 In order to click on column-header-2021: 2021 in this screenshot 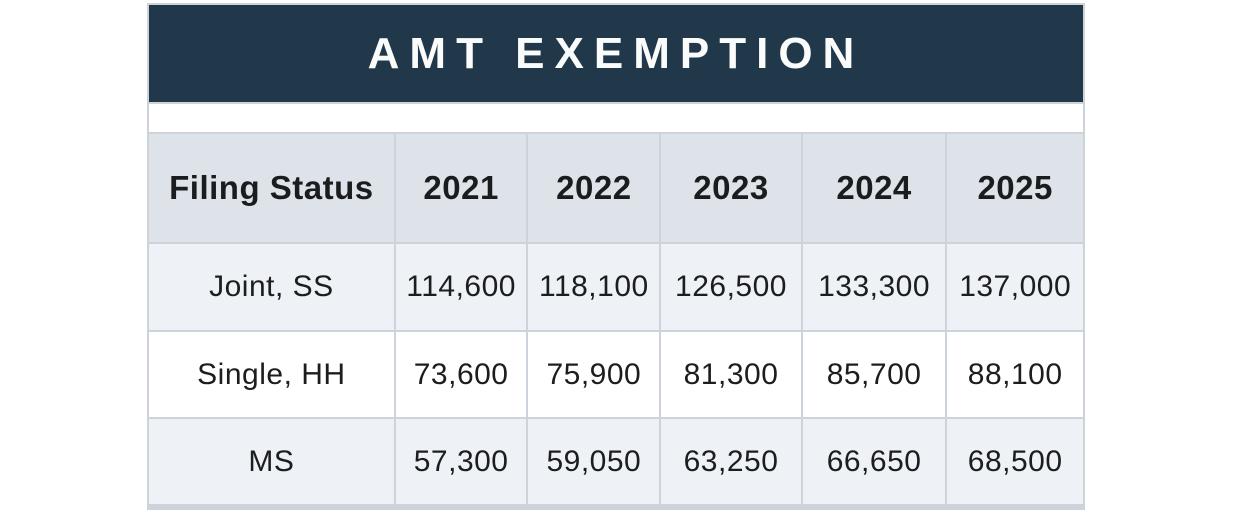, I will do `click(461, 188)`.